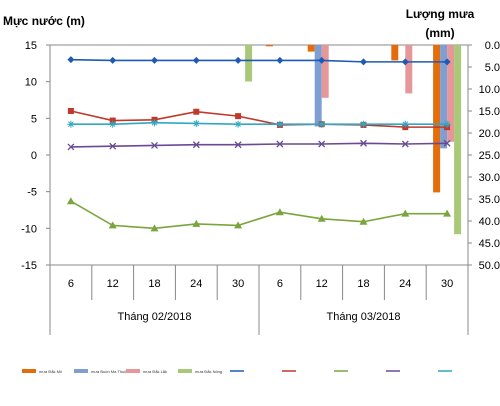  What do you see at coordinates (110, 371) in the screenshot?
I see `legend-label: mưa Buôn Ma Thuột` at bounding box center [110, 371].